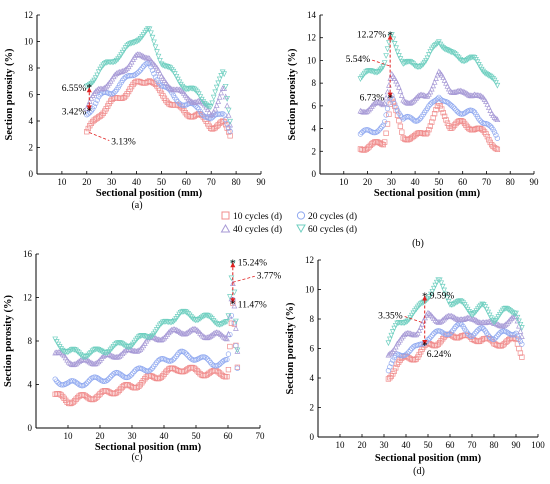  What do you see at coordinates (74, 112) in the screenshot?
I see `annotation-label-bottom: 3.42%` at bounding box center [74, 112].